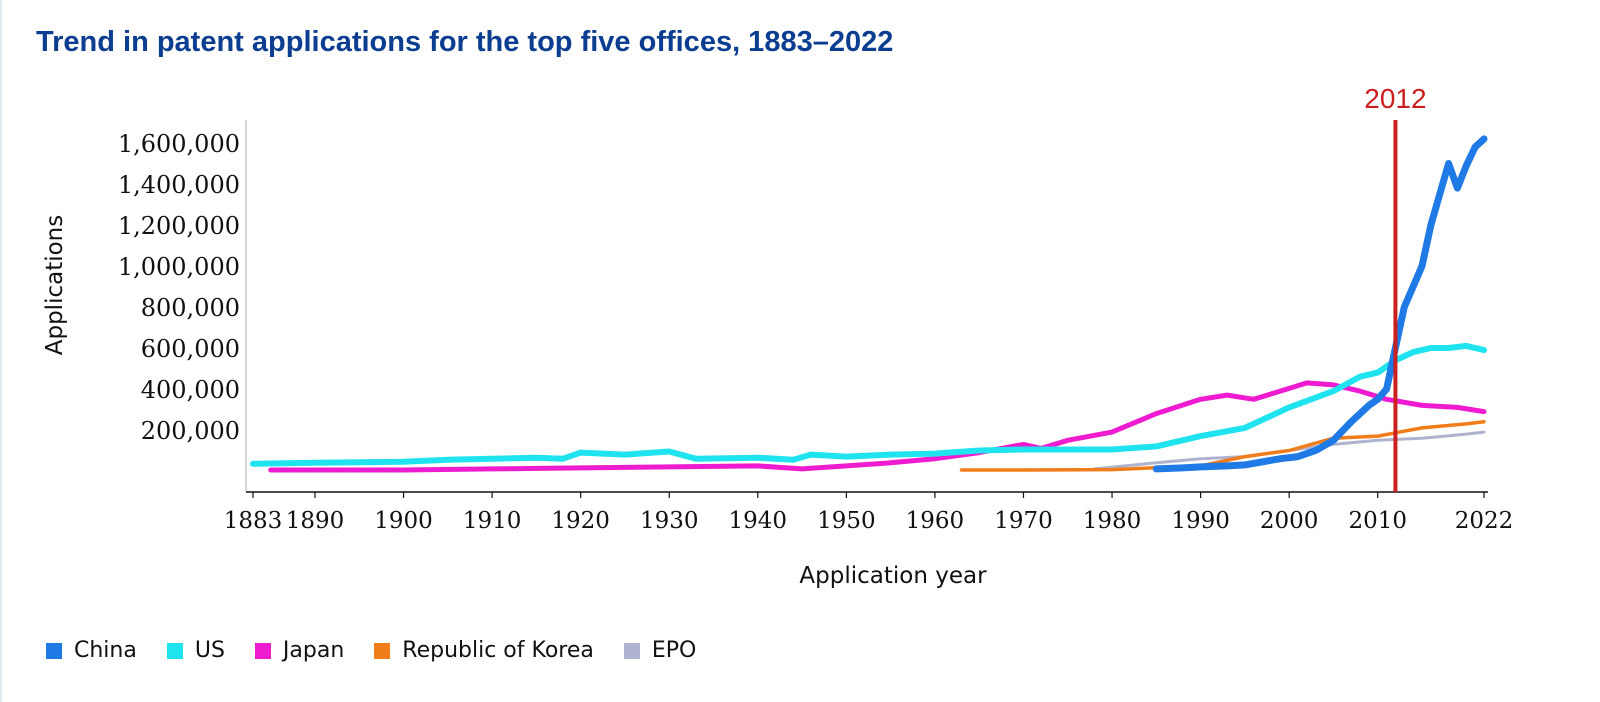 The height and width of the screenshot is (702, 1600). What do you see at coordinates (1200, 521) in the screenshot?
I see `x-tick-label: 1990` at bounding box center [1200, 521].